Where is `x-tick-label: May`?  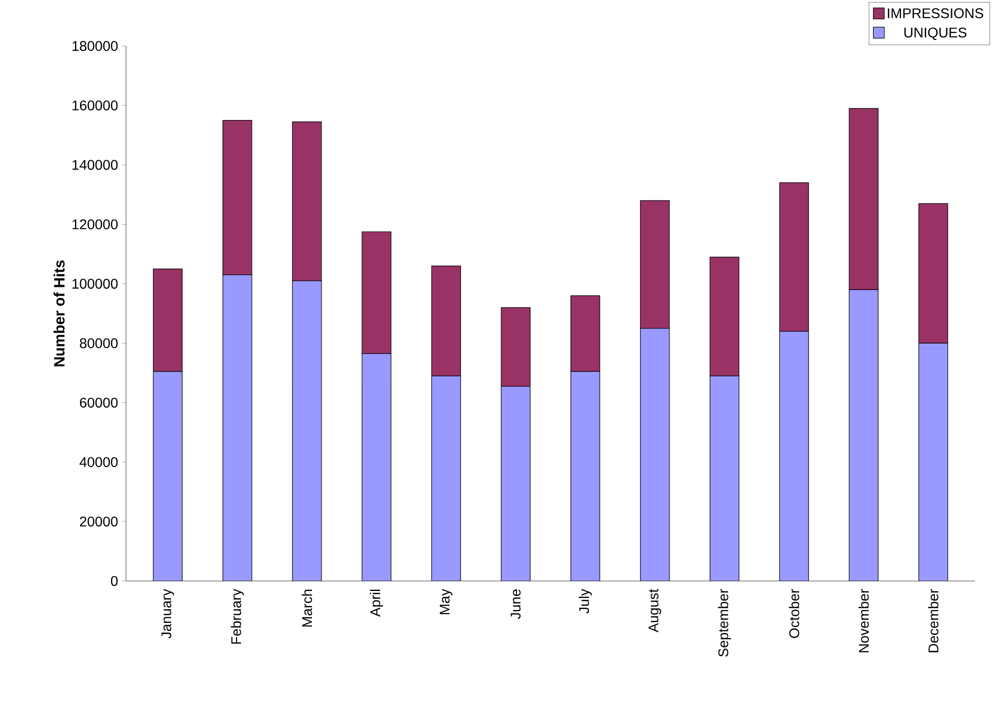
x-tick-label: May is located at coordinates (446, 601).